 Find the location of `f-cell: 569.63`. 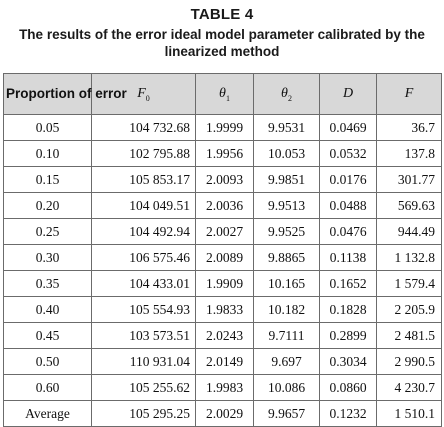

f-cell: 569.63 is located at coordinates (409, 205).